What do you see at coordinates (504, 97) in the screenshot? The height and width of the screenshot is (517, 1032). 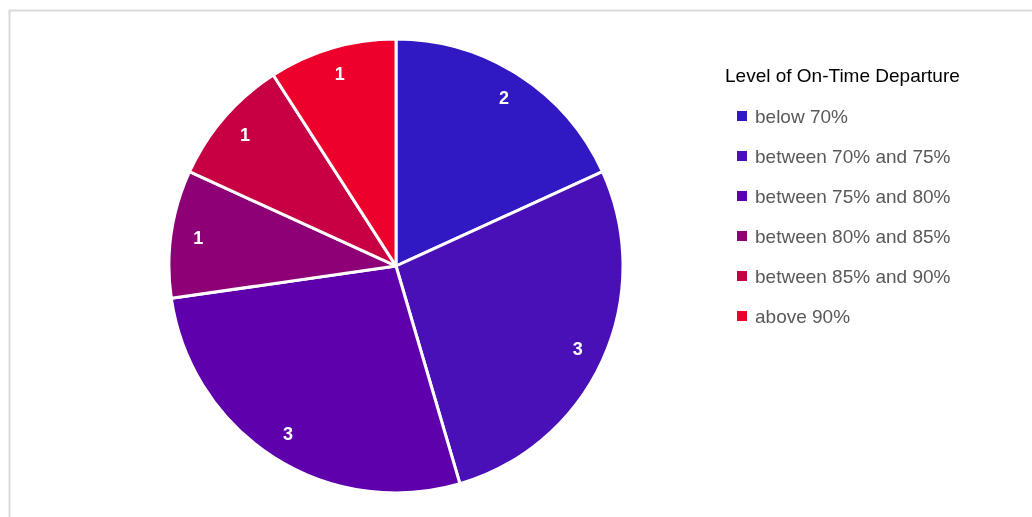 I see `data-label: 2` at bounding box center [504, 97].